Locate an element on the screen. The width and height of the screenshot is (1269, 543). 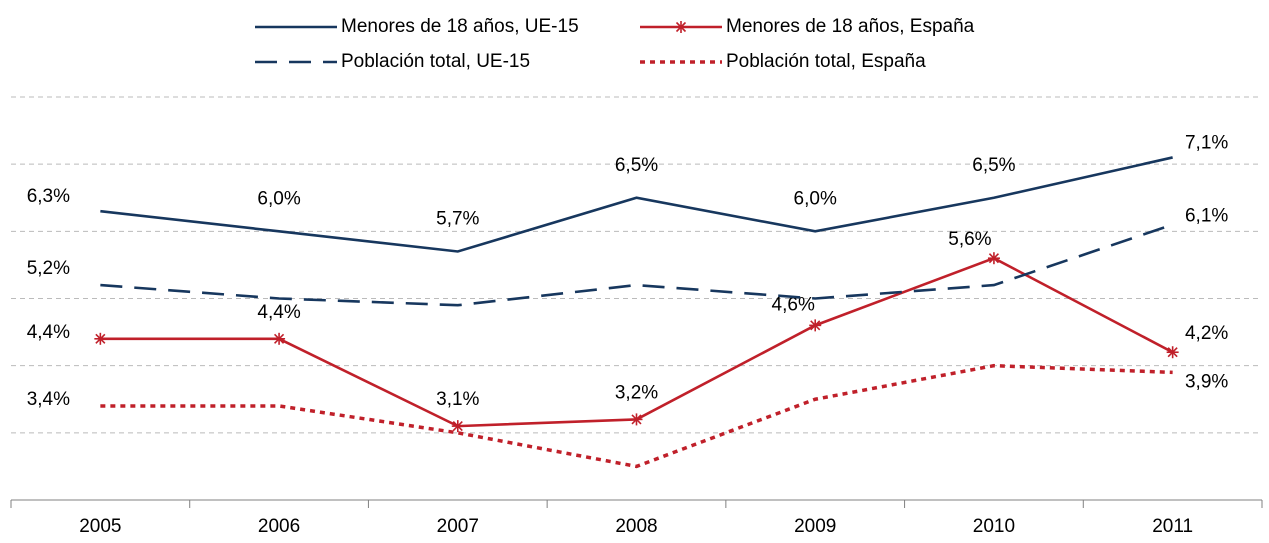
x-tick-label: 2007 is located at coordinates (458, 526).